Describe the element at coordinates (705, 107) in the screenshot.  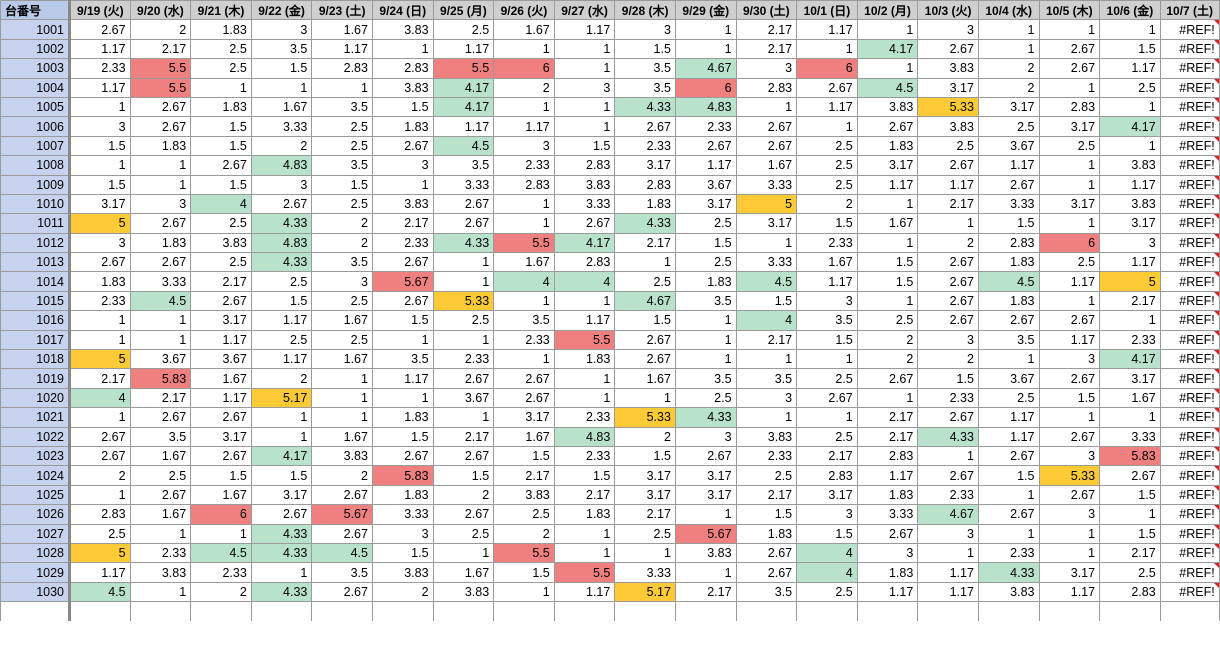
I see `data-cell: 4.83` at that location.